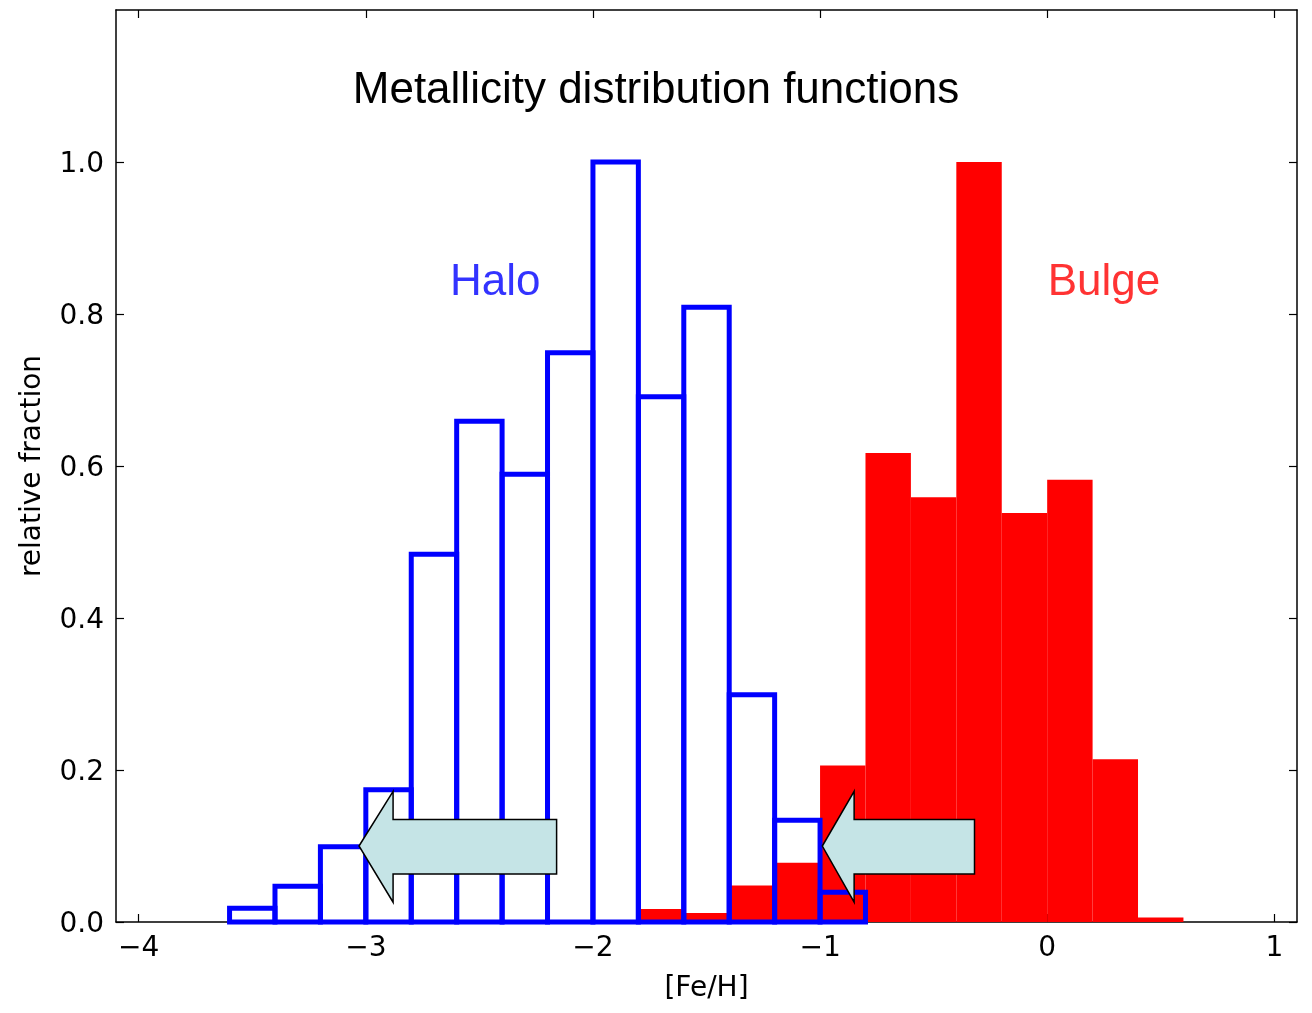  I want to click on x-axis-title: [Fe/H], so click(706, 986).